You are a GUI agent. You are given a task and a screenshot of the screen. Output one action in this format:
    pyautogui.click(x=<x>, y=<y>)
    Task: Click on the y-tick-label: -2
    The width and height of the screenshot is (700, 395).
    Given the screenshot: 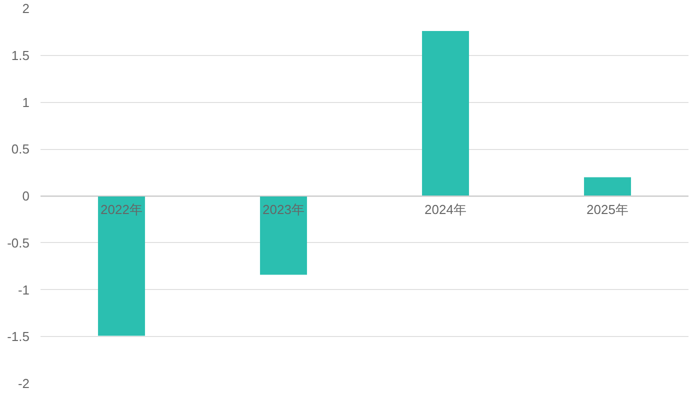 What is the action you would take?
    pyautogui.click(x=24, y=383)
    